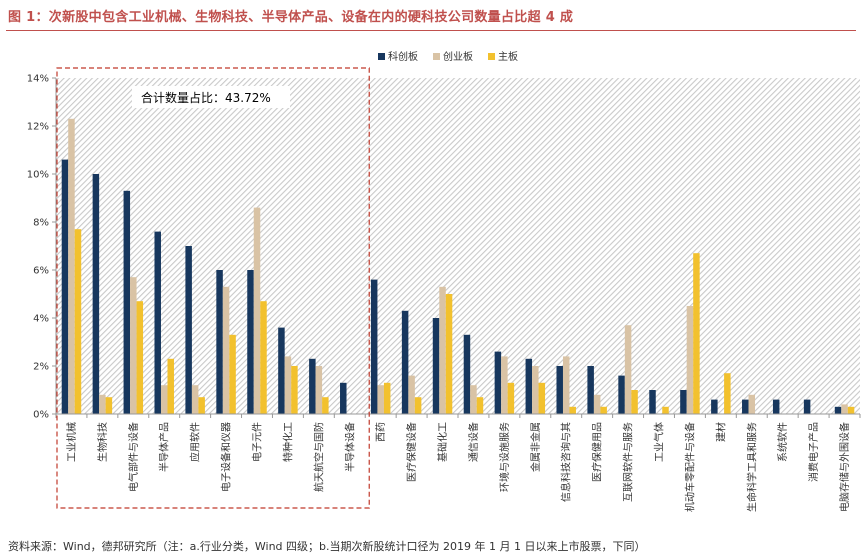 The image size is (861, 554). I want to click on x-tick-label: 消费电子产品, so click(813, 452).